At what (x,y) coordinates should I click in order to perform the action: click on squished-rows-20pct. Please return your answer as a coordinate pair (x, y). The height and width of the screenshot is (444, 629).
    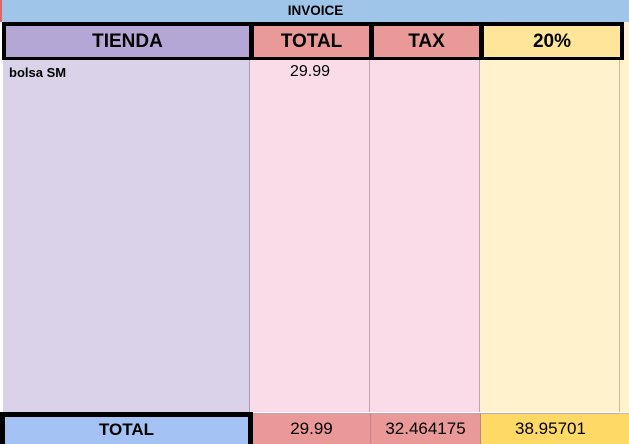
    Looking at the image, I should click on (550, 398).